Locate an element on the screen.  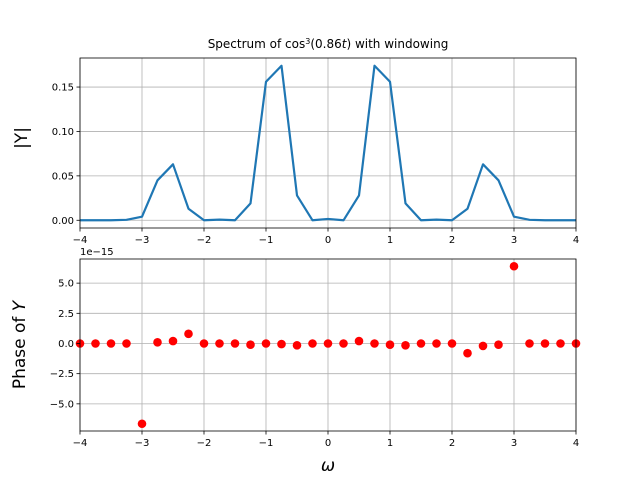
top-y-ticks: 0.00 0.05 0.10 0.15 is located at coordinates (66, 155).